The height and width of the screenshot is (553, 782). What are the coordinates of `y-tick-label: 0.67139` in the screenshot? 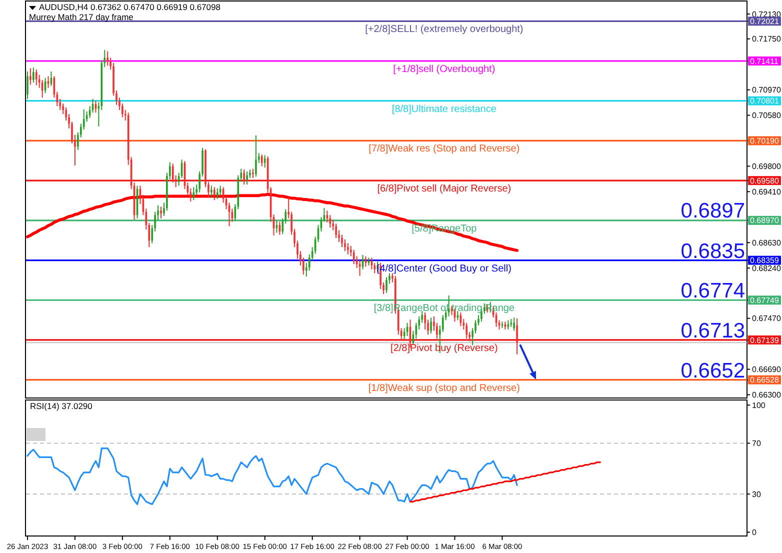 It's located at (765, 340).